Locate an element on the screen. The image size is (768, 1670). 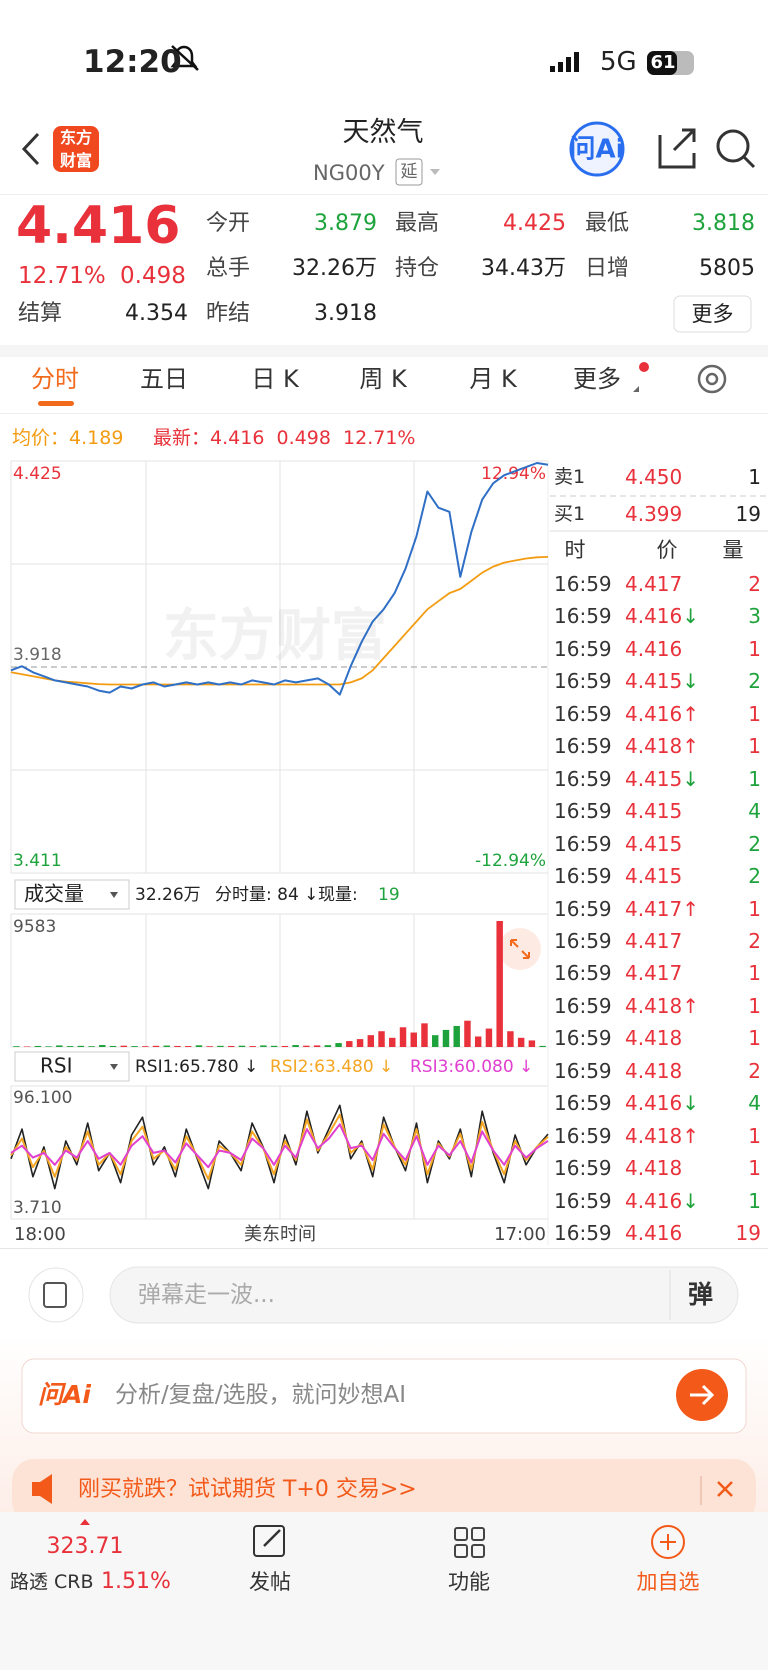
comment-icon is located at coordinates (55, 1295).